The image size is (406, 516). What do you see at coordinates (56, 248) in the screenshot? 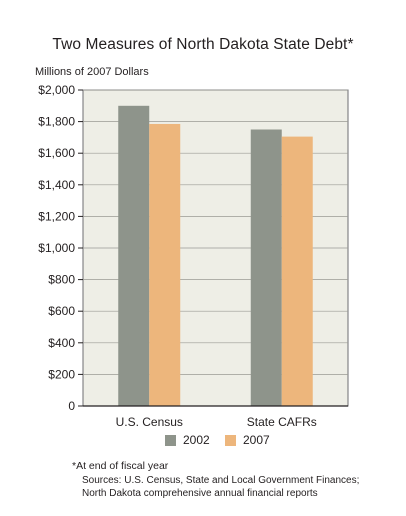
I see `y-tick-label: $1,000` at bounding box center [56, 248].